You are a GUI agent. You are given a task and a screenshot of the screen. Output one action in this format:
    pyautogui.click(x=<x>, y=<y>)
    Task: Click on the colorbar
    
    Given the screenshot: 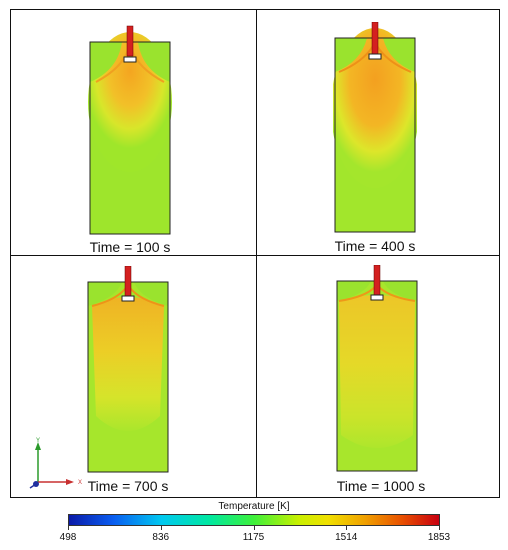 What is the action you would take?
    pyautogui.click(x=254, y=520)
    